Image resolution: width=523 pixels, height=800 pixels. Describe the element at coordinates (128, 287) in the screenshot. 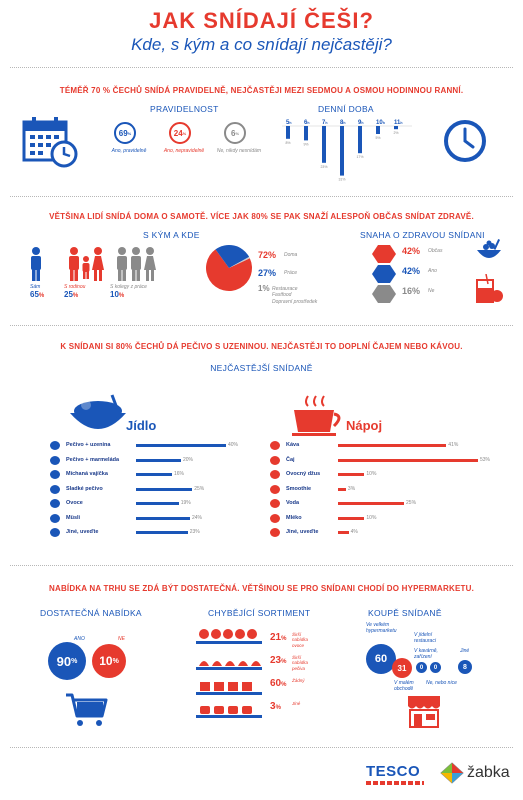

I see `who-label: S kolegy z práce` at that location.